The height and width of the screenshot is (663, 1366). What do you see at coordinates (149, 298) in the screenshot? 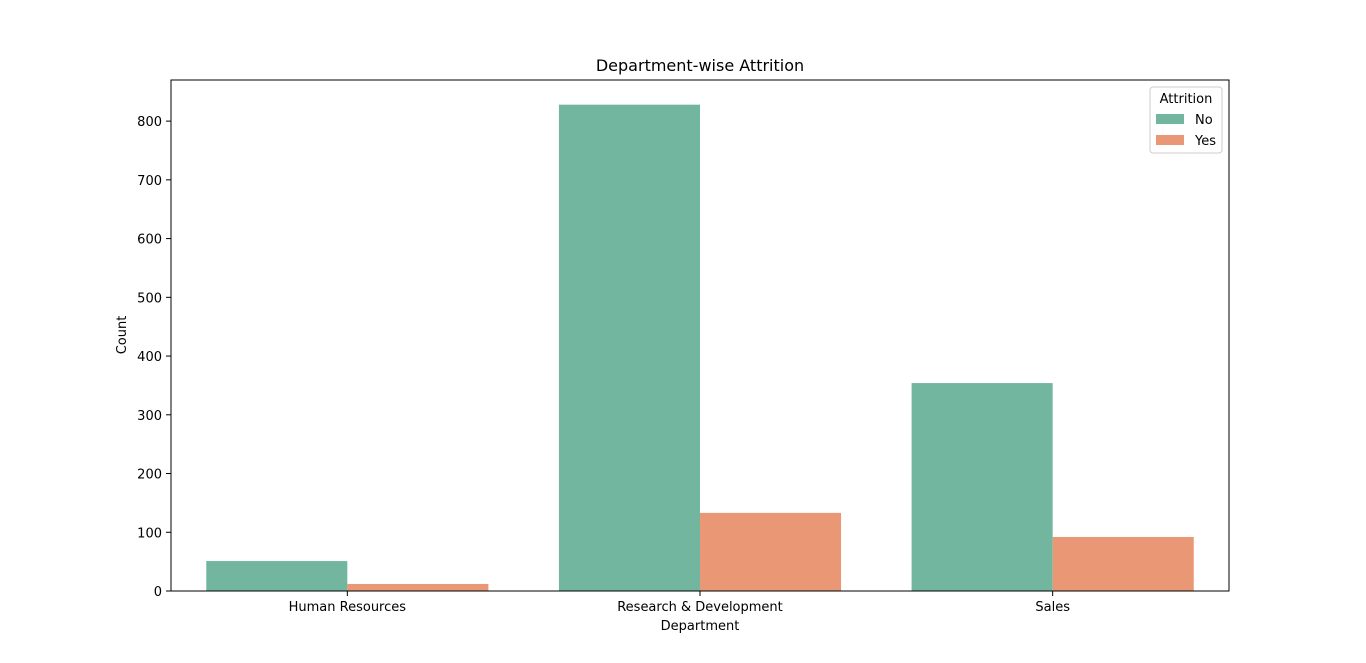
I see `y-tick-label: 500` at bounding box center [149, 298].